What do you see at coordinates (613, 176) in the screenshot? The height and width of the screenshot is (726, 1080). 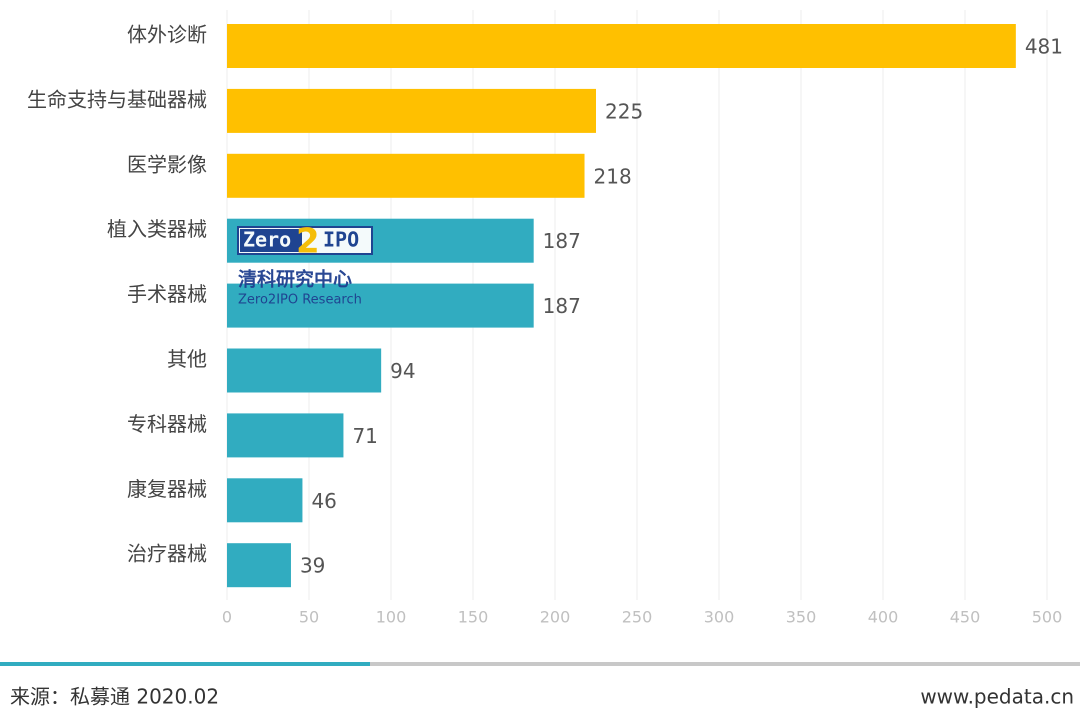 I see `value-label: 218` at bounding box center [613, 176].